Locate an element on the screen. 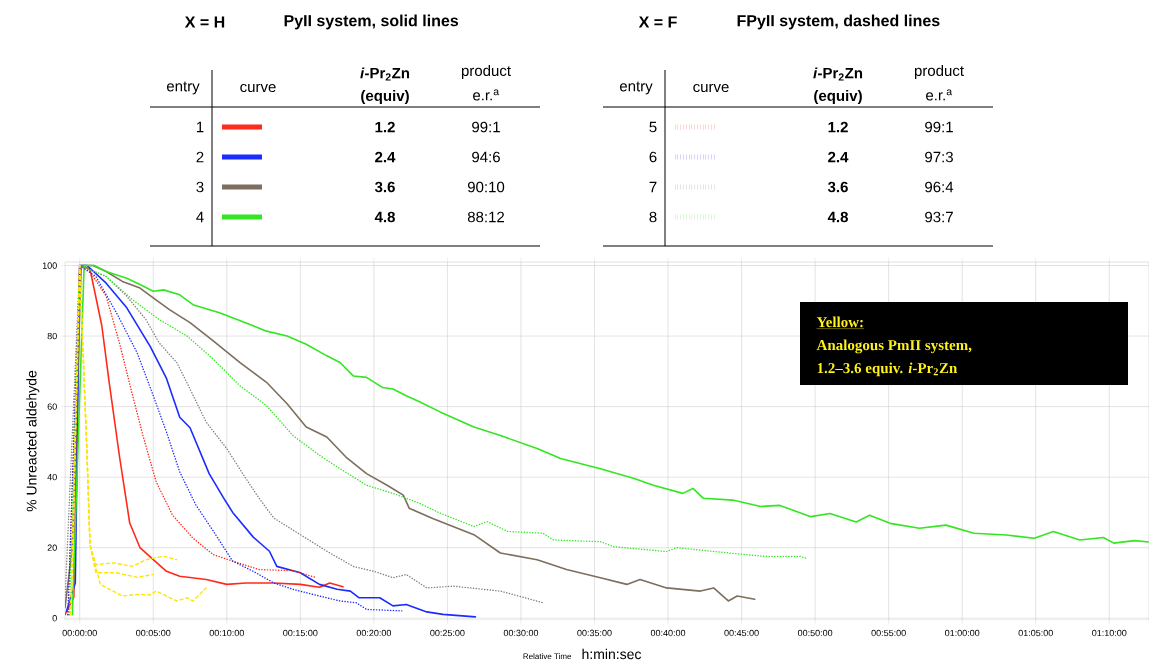  annotation: 1.2–3.6 equiv. i-Pr$_{2}$Zn is located at coordinates (887, 369).